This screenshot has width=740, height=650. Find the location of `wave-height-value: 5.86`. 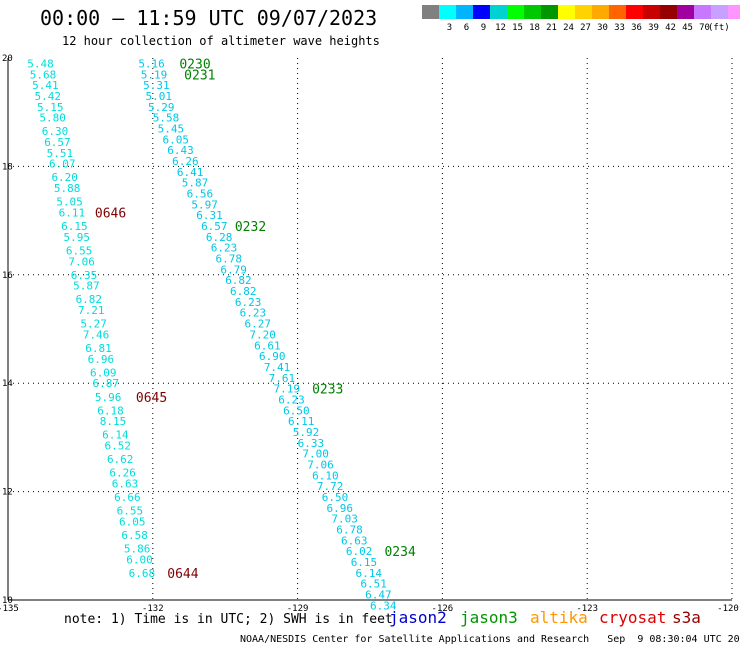

wave-height-value: 5.86 is located at coordinates (137, 549).